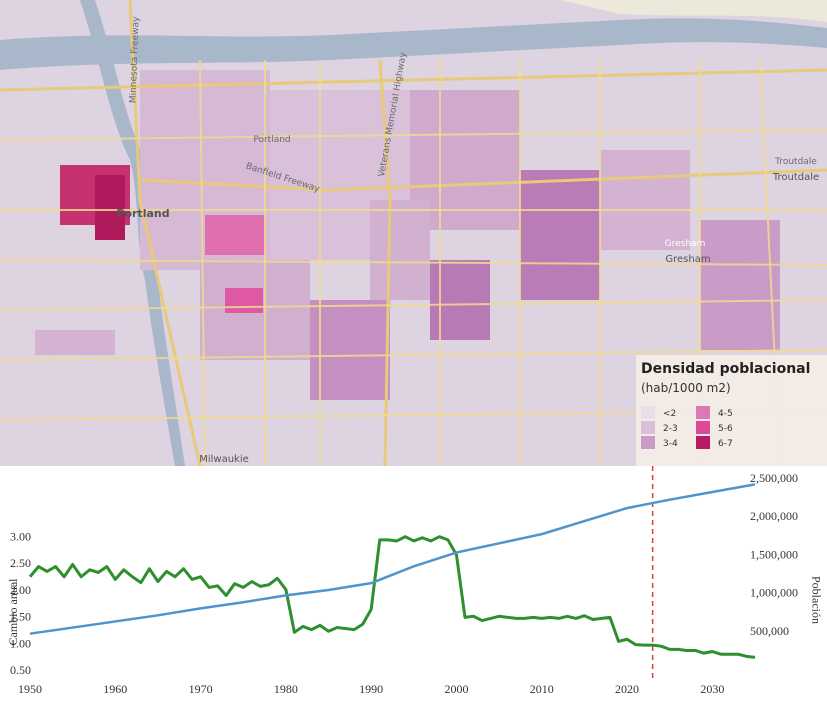  I want to click on river-columbia, so click(413, 44).